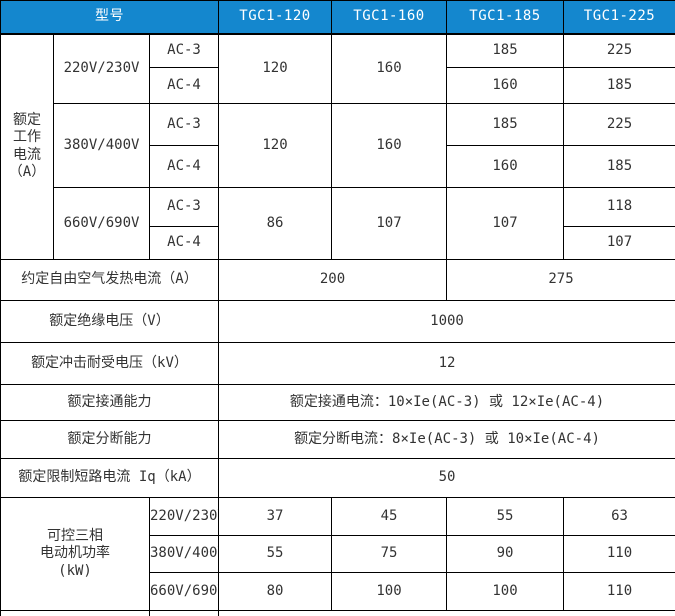 Image resolution: width=675 pixels, height=616 pixels. I want to click on rated-limited-short-circuit-current-row: 额定限制短路电流 Iq（kA） 50, so click(337, 478).